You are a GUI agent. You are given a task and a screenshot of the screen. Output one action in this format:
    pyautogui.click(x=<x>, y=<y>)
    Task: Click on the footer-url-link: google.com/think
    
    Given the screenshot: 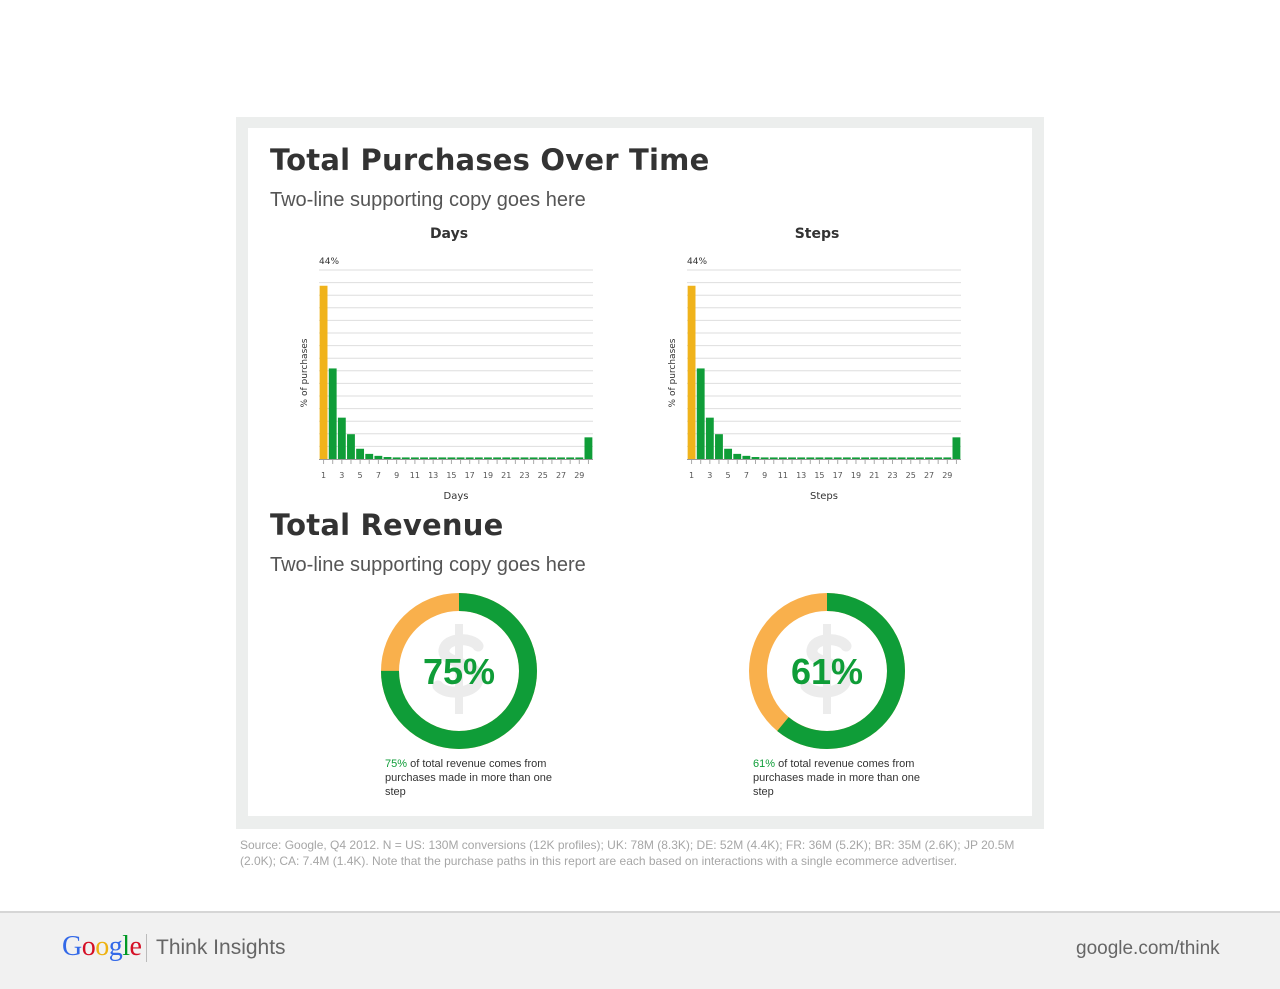 What is the action you would take?
    pyautogui.click(x=1148, y=948)
    